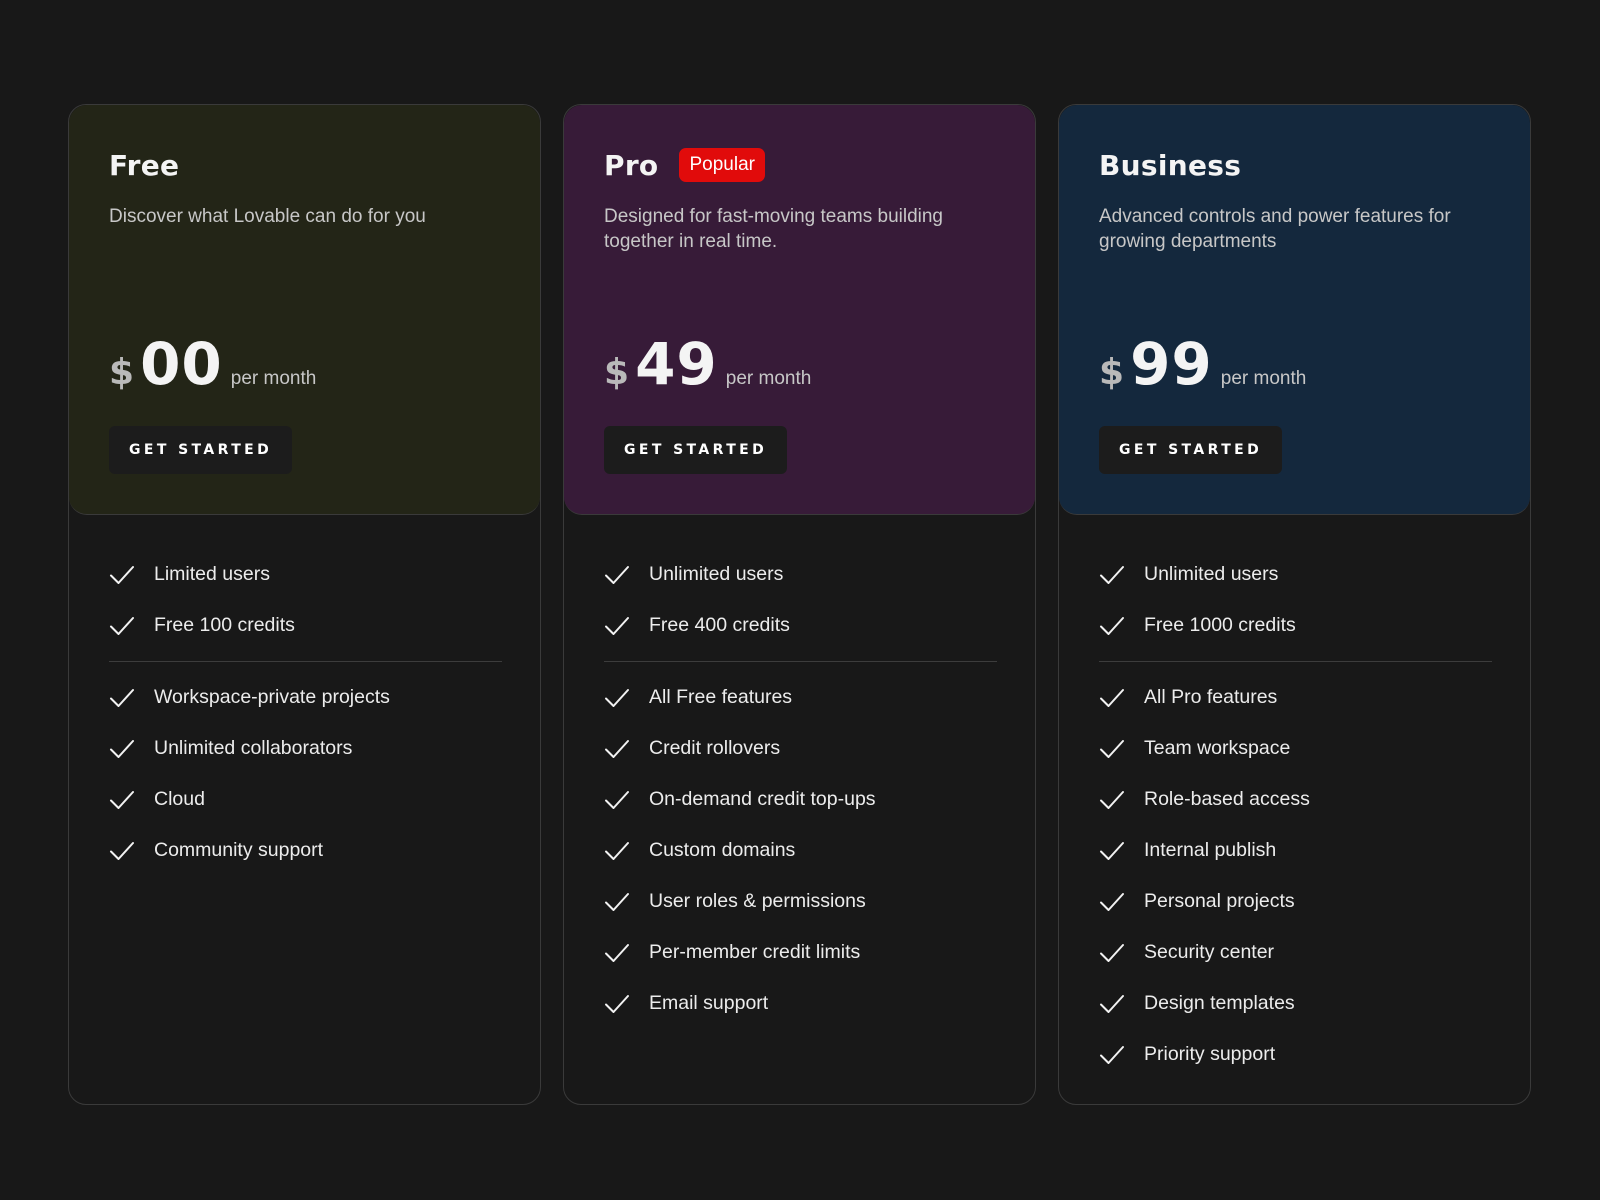 The image size is (1600, 1200). I want to click on feature-label: Priority support, so click(1210, 1054).